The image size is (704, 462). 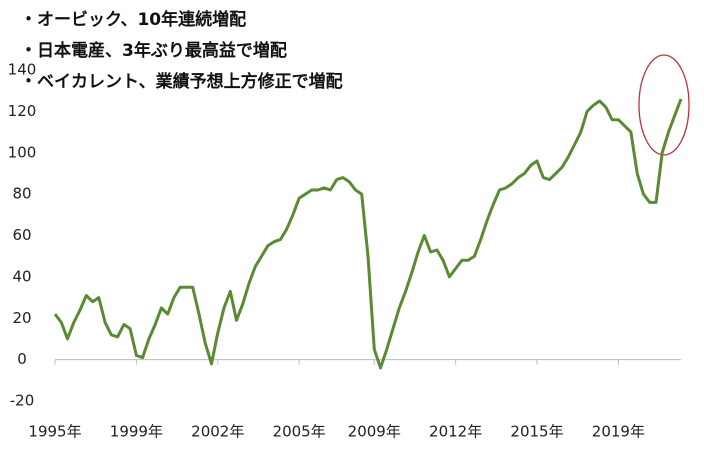 What do you see at coordinates (21, 276) in the screenshot?
I see `y-tick-label: 40` at bounding box center [21, 276].